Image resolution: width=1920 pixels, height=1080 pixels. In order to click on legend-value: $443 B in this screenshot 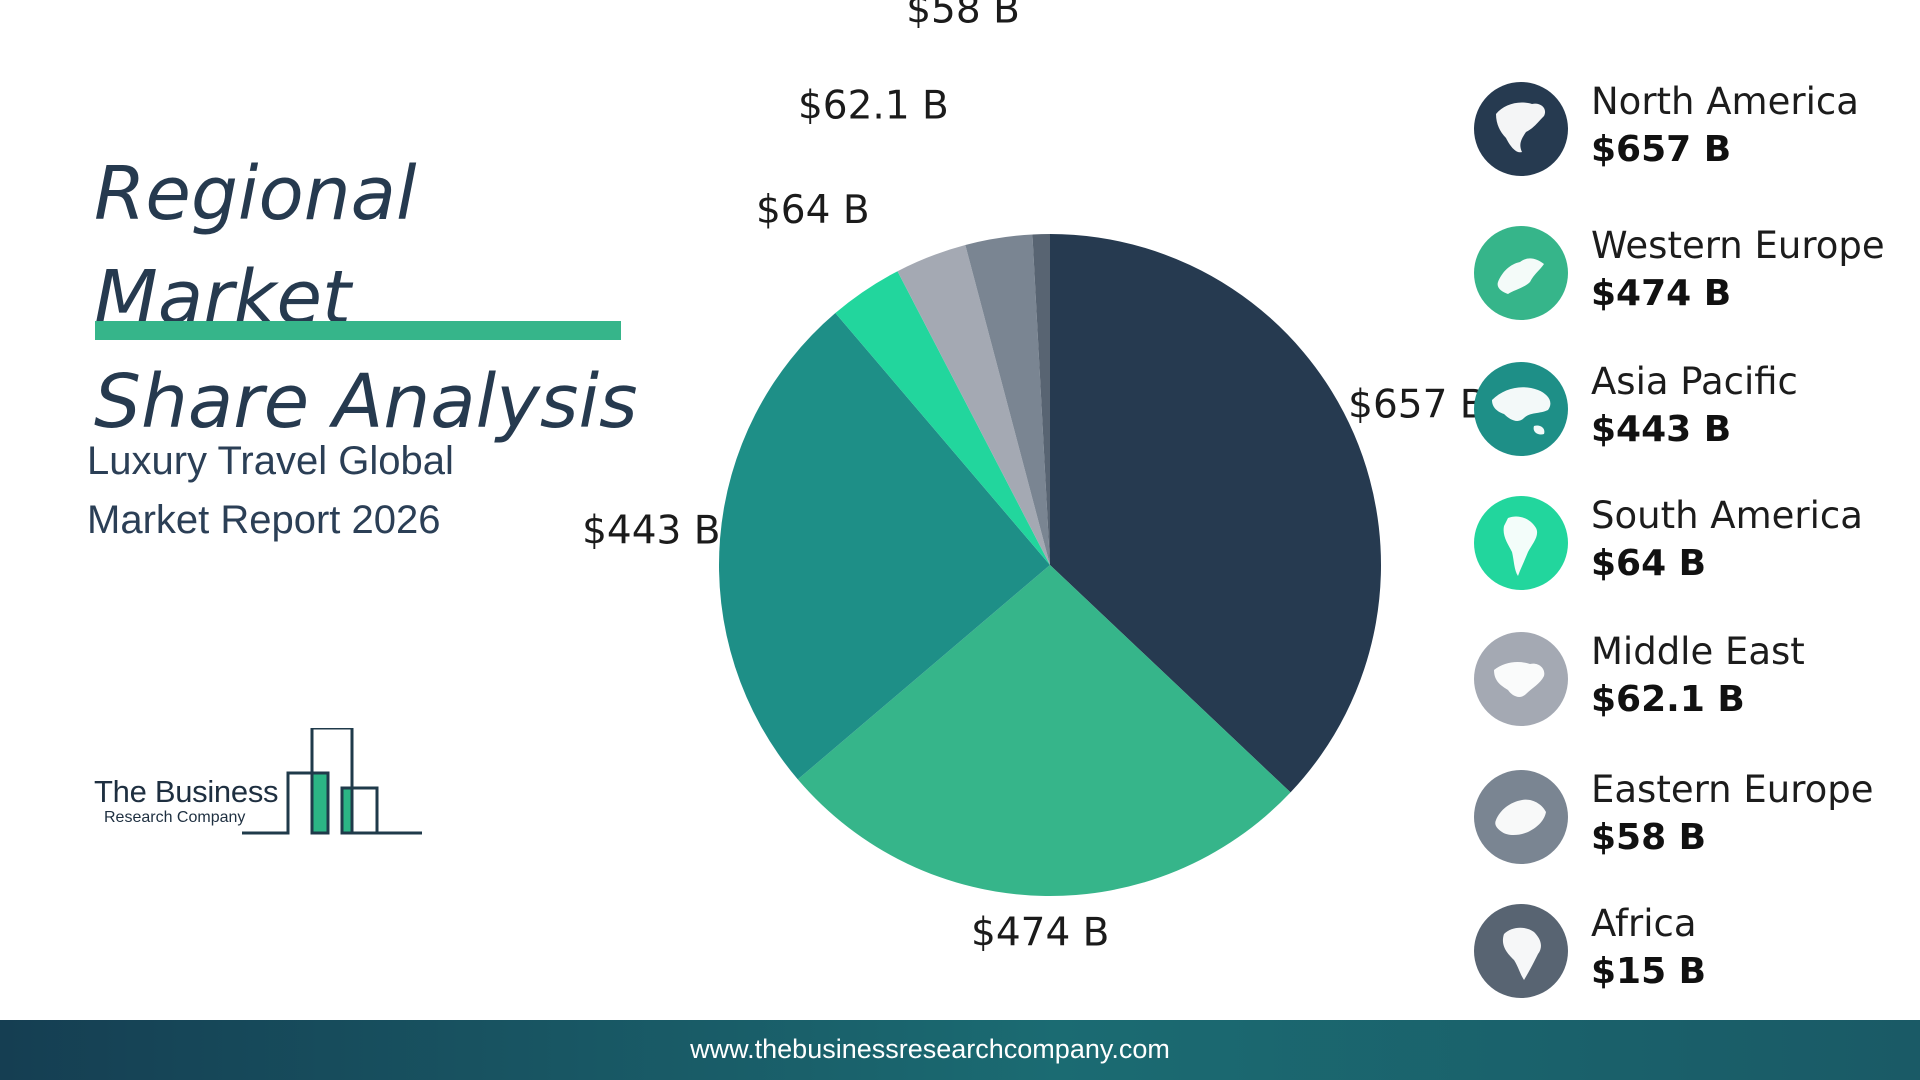, I will do `click(1661, 429)`.